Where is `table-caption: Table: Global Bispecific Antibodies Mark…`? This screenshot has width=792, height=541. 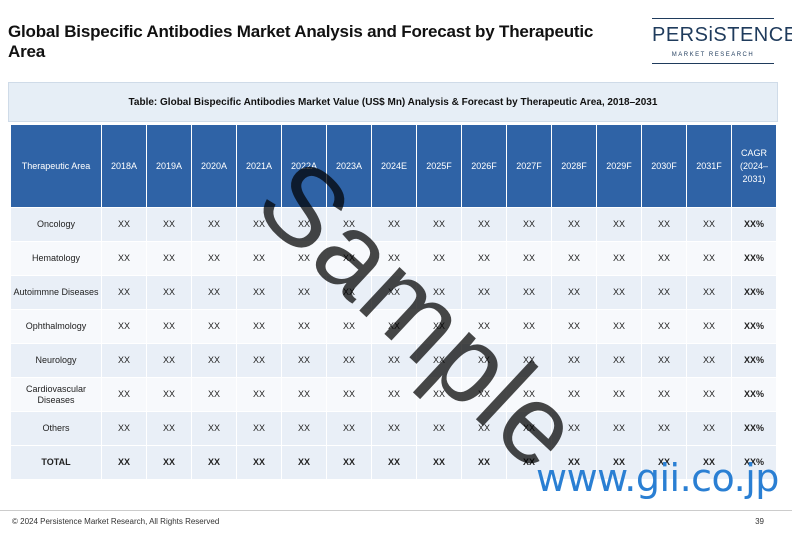 table-caption: Table: Global Bispecific Antibodies Mark… is located at coordinates (393, 102).